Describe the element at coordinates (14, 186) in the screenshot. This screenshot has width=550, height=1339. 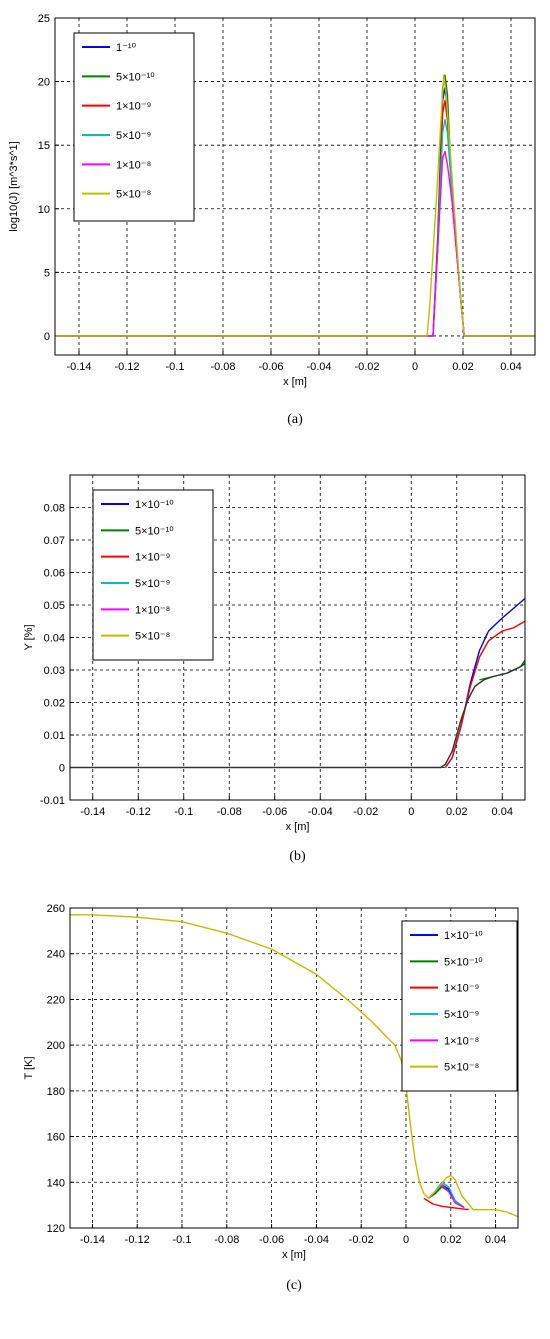
I see `y-axis-label: log10(J) [m^3*s^1]` at that location.